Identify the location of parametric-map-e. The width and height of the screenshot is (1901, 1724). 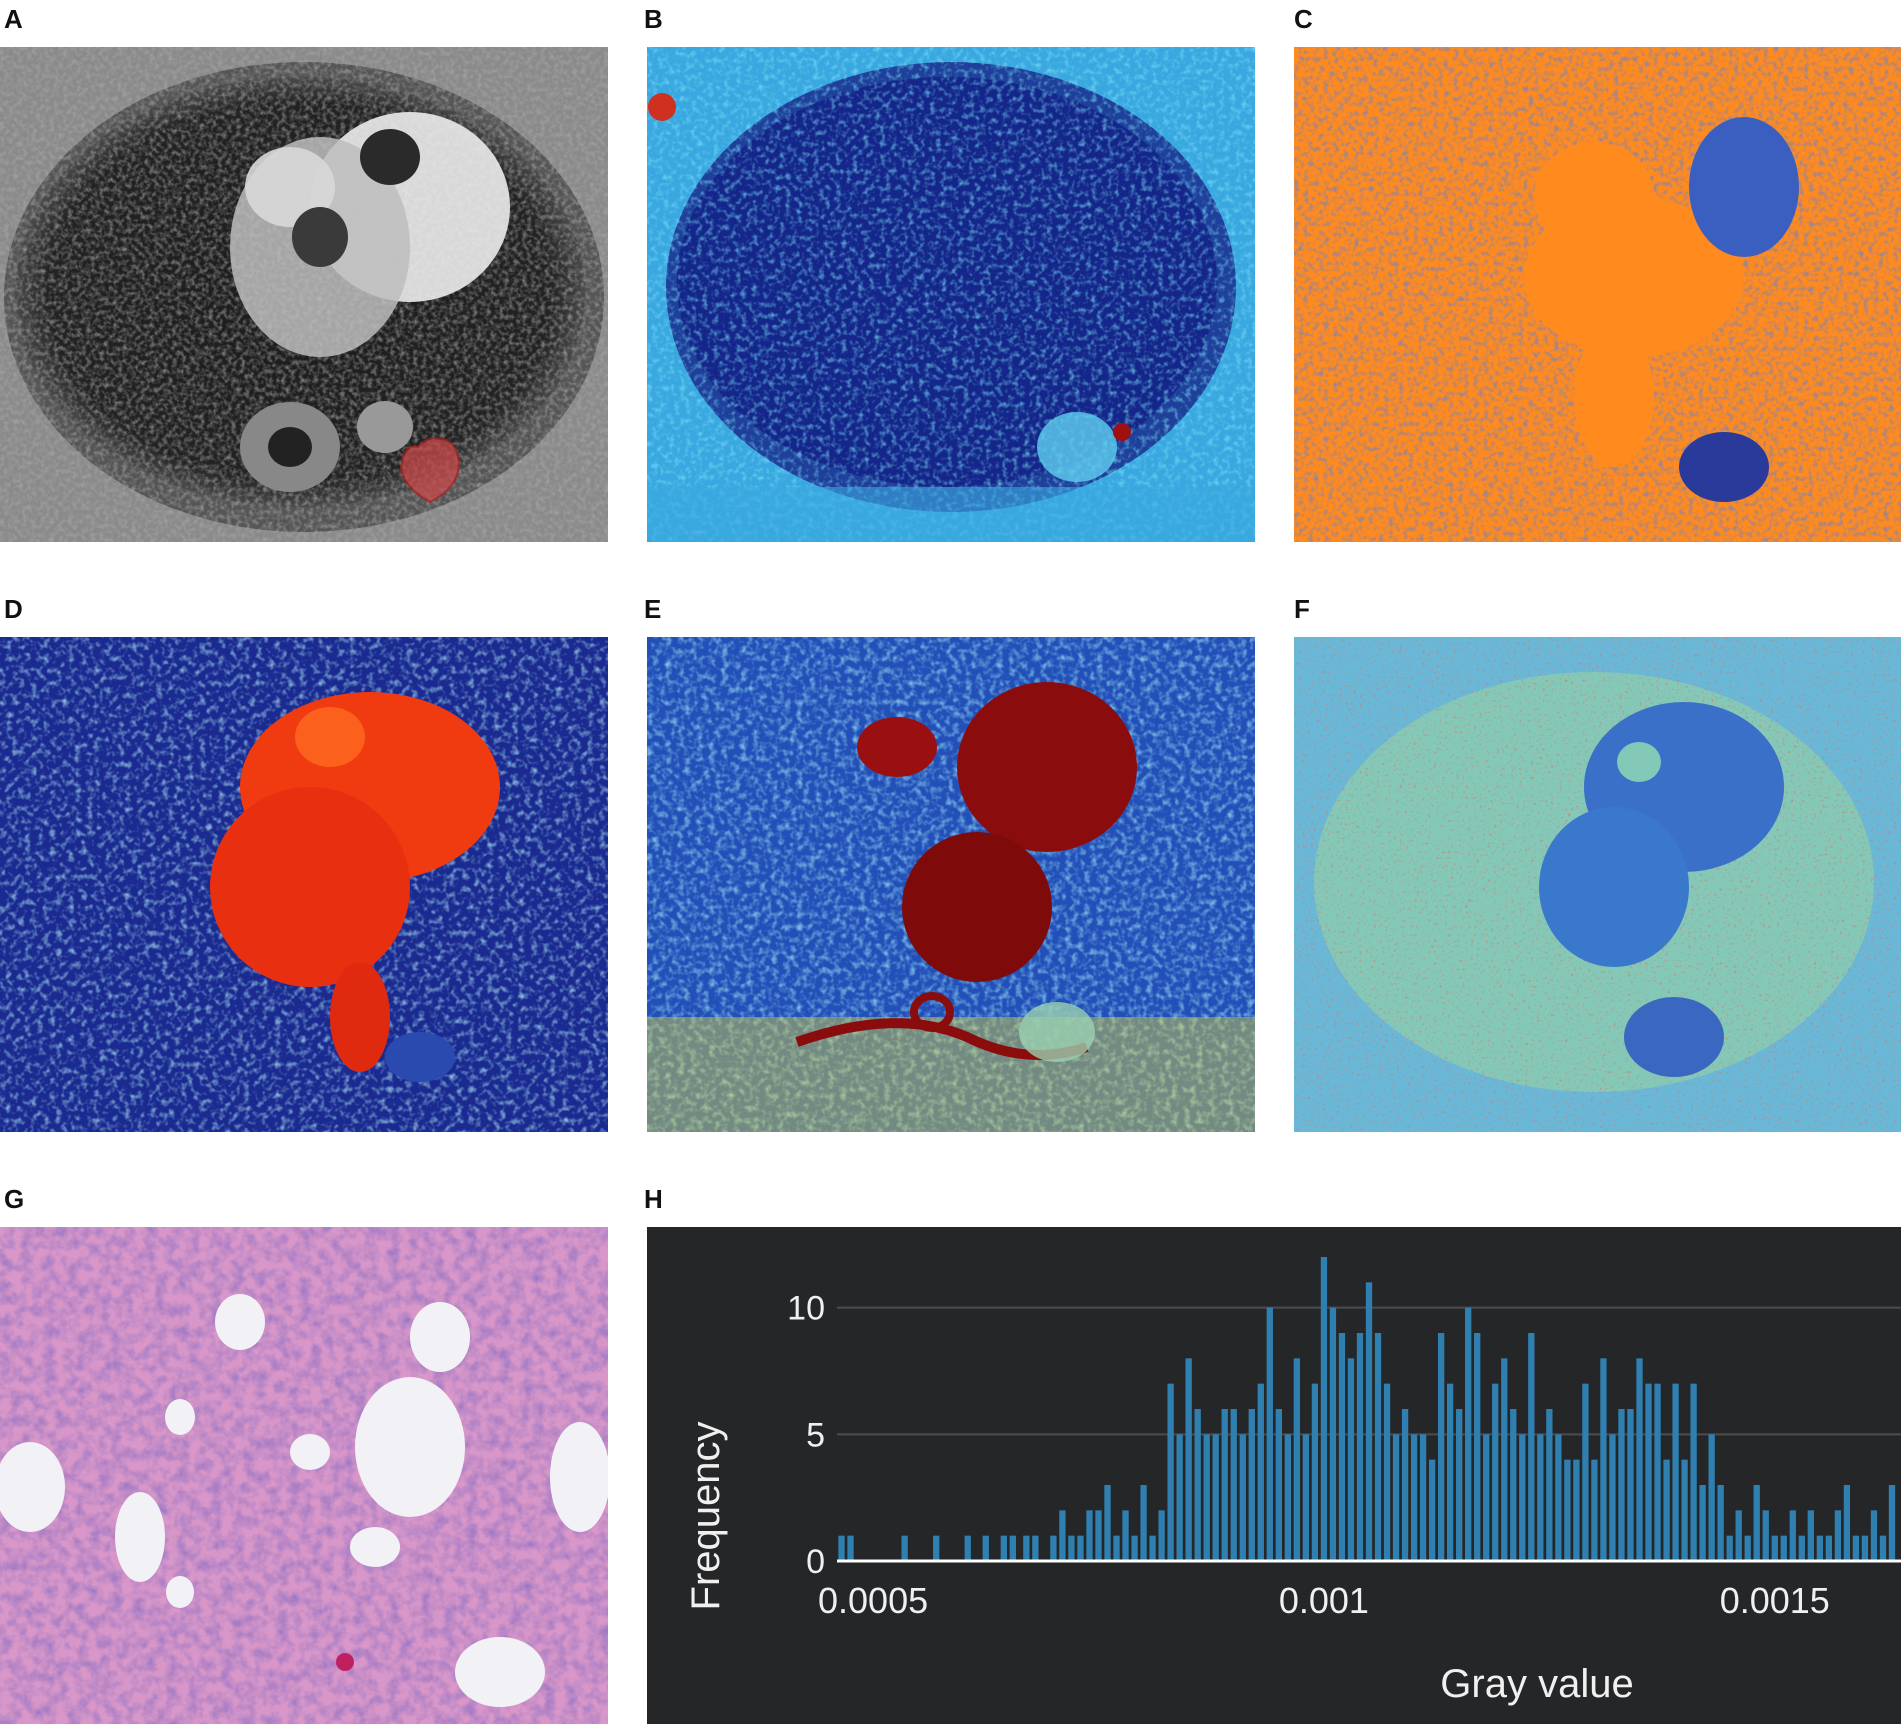
(951, 884).